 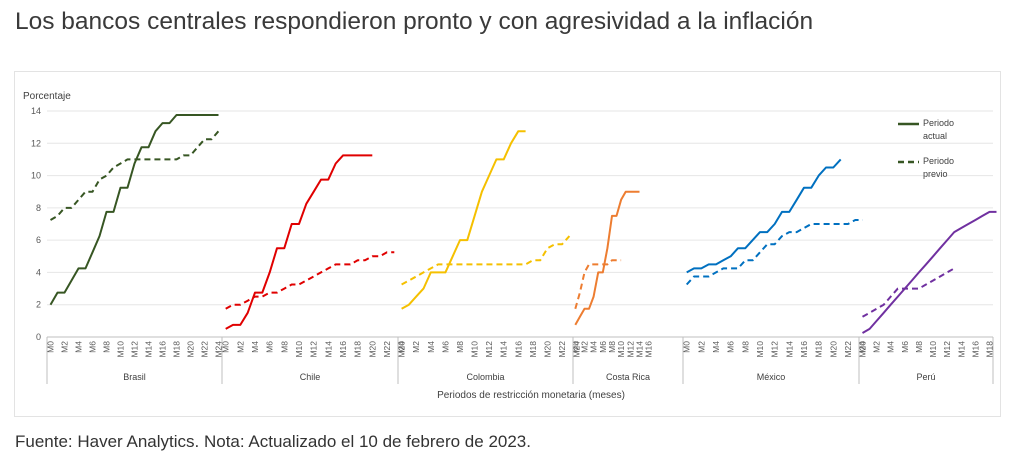 I want to click on y-tick-label: 12, so click(x=36, y=143).